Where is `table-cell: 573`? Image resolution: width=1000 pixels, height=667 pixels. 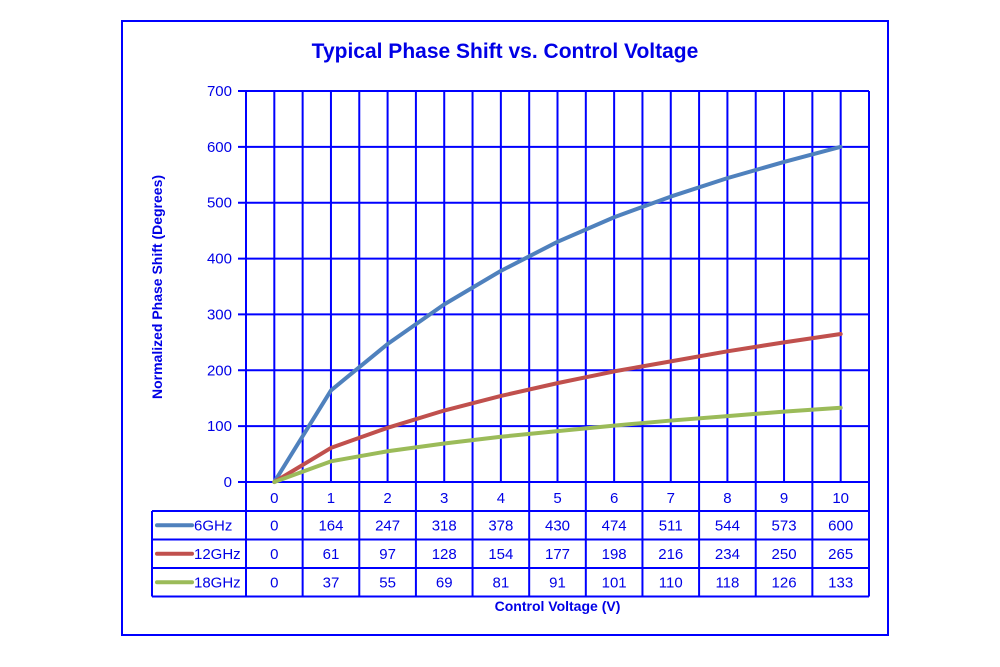 table-cell: 573 is located at coordinates (784, 525).